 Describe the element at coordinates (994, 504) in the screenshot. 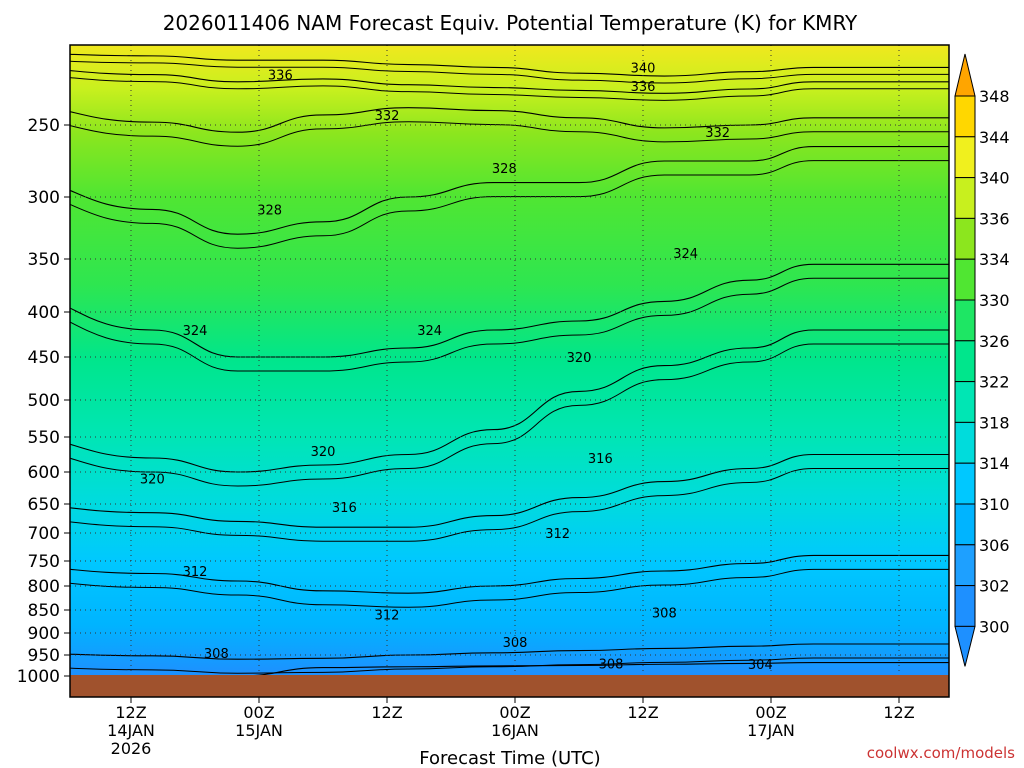

I see `colorbar-label: 310` at that location.